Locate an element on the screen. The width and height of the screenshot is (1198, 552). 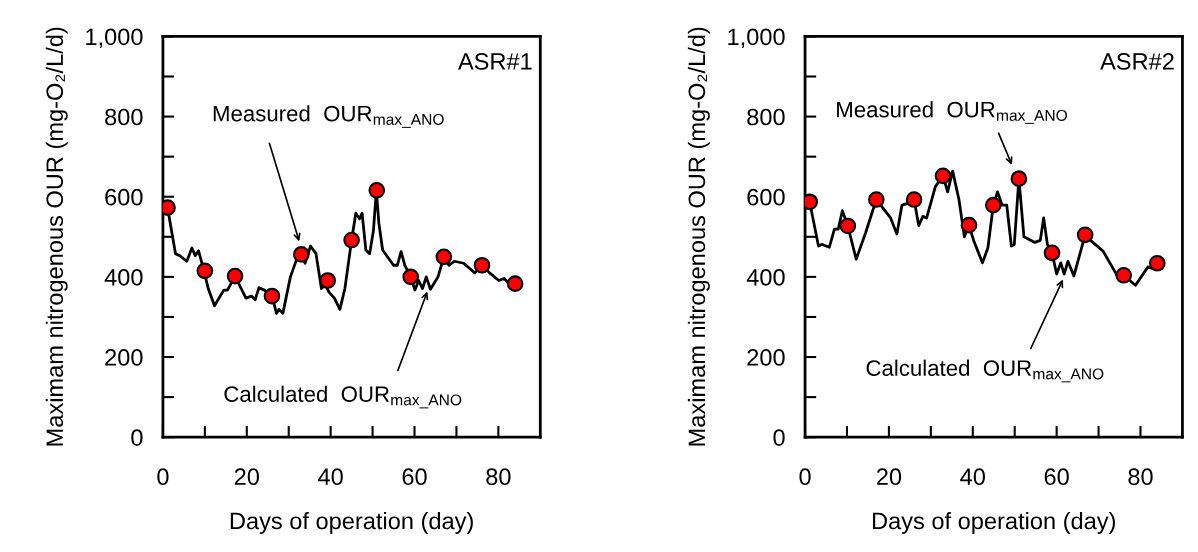
annotation: ASR#2 is located at coordinates (1137, 61).